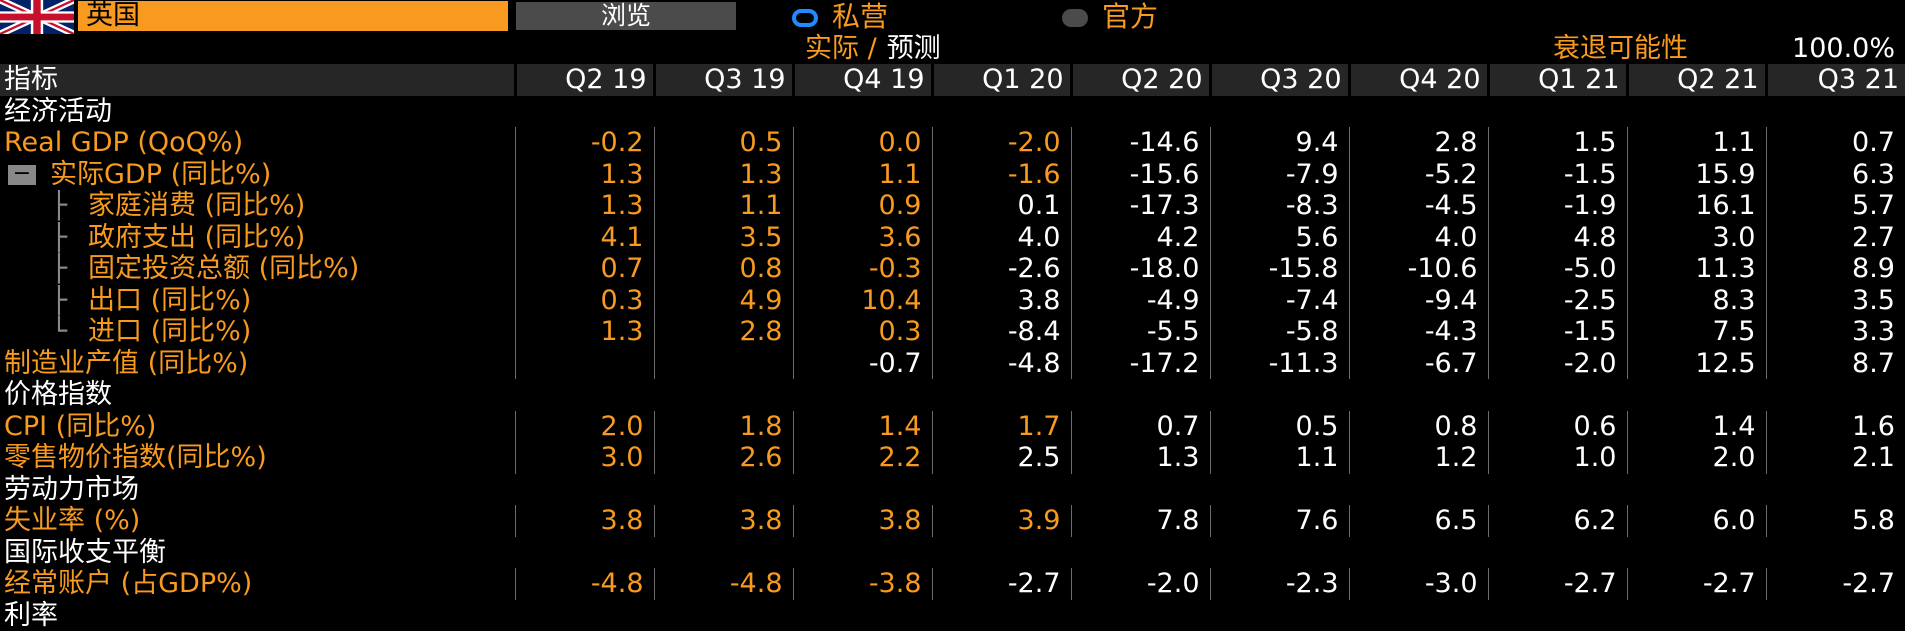  Describe the element at coordinates (257, 175) in the screenshot. I see `row-label: − 实际GDP (同比%)` at that location.